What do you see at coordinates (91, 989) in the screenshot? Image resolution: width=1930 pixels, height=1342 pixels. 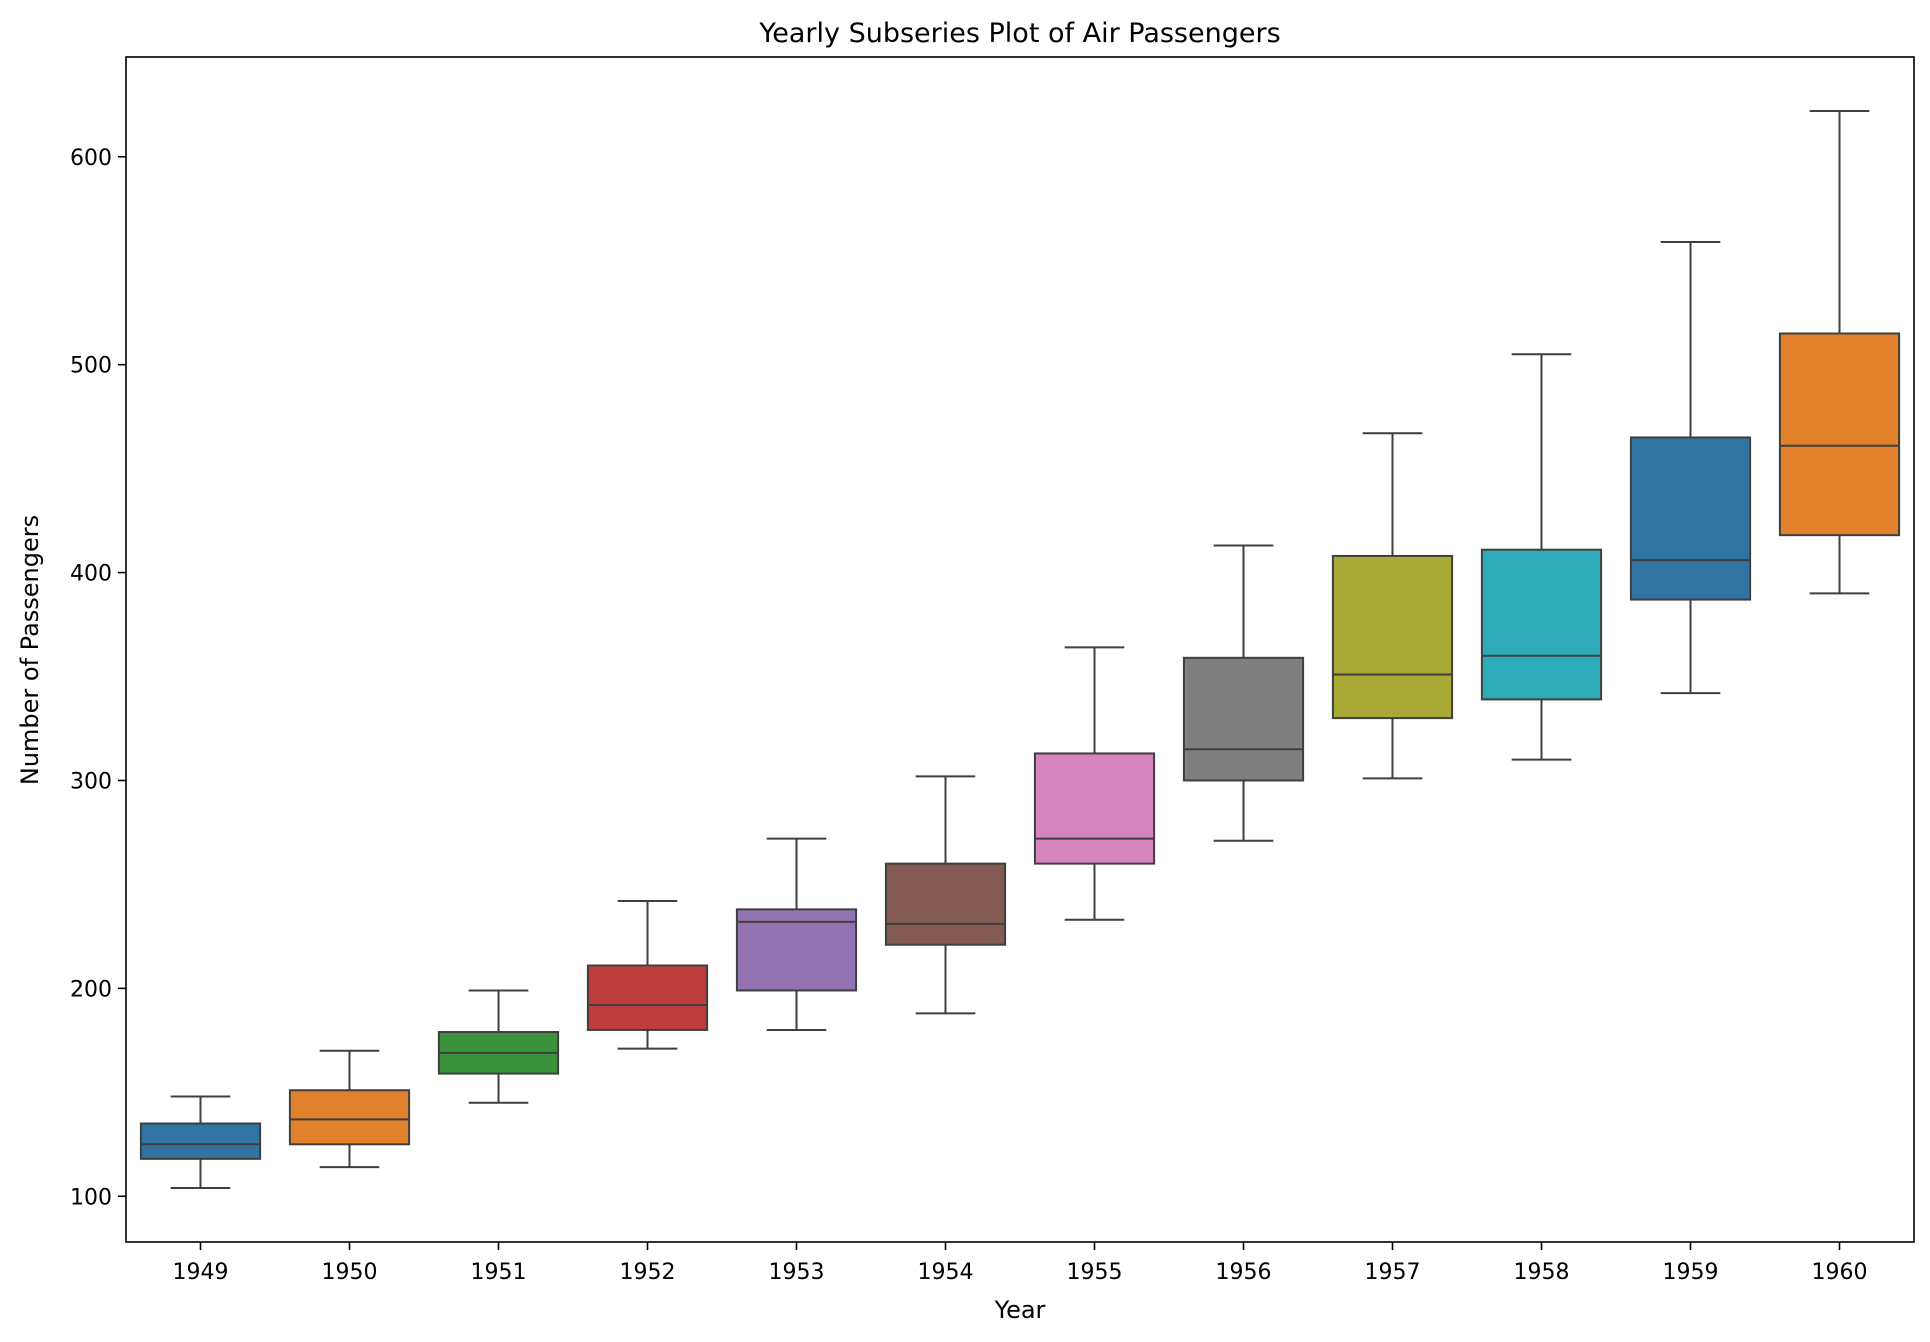 I see `y-tick-label: 200` at bounding box center [91, 989].